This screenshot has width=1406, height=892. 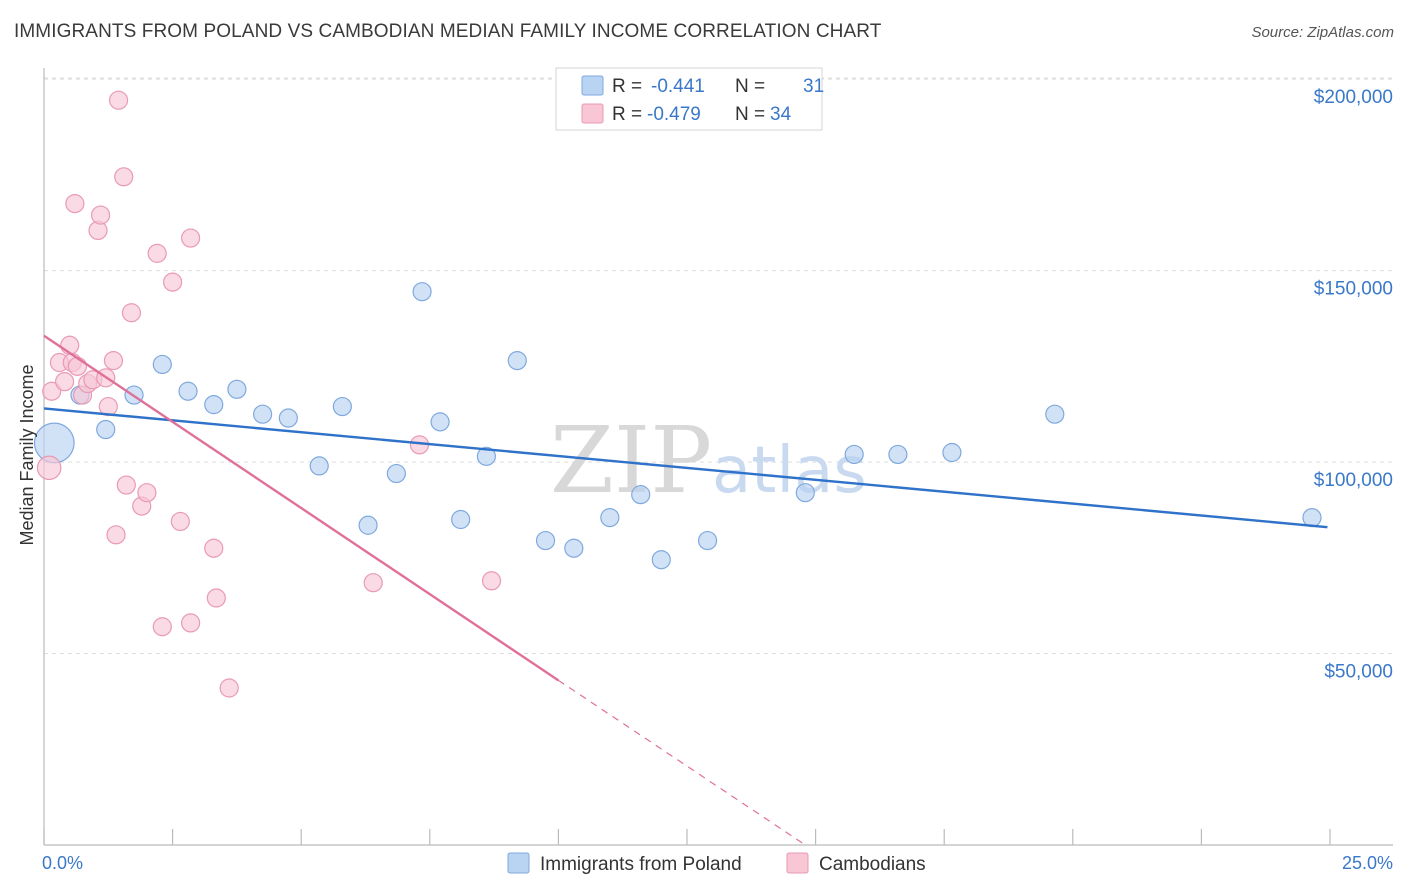 I want to click on stats-legend-r-value-poland: -0.441, so click(x=678, y=86).